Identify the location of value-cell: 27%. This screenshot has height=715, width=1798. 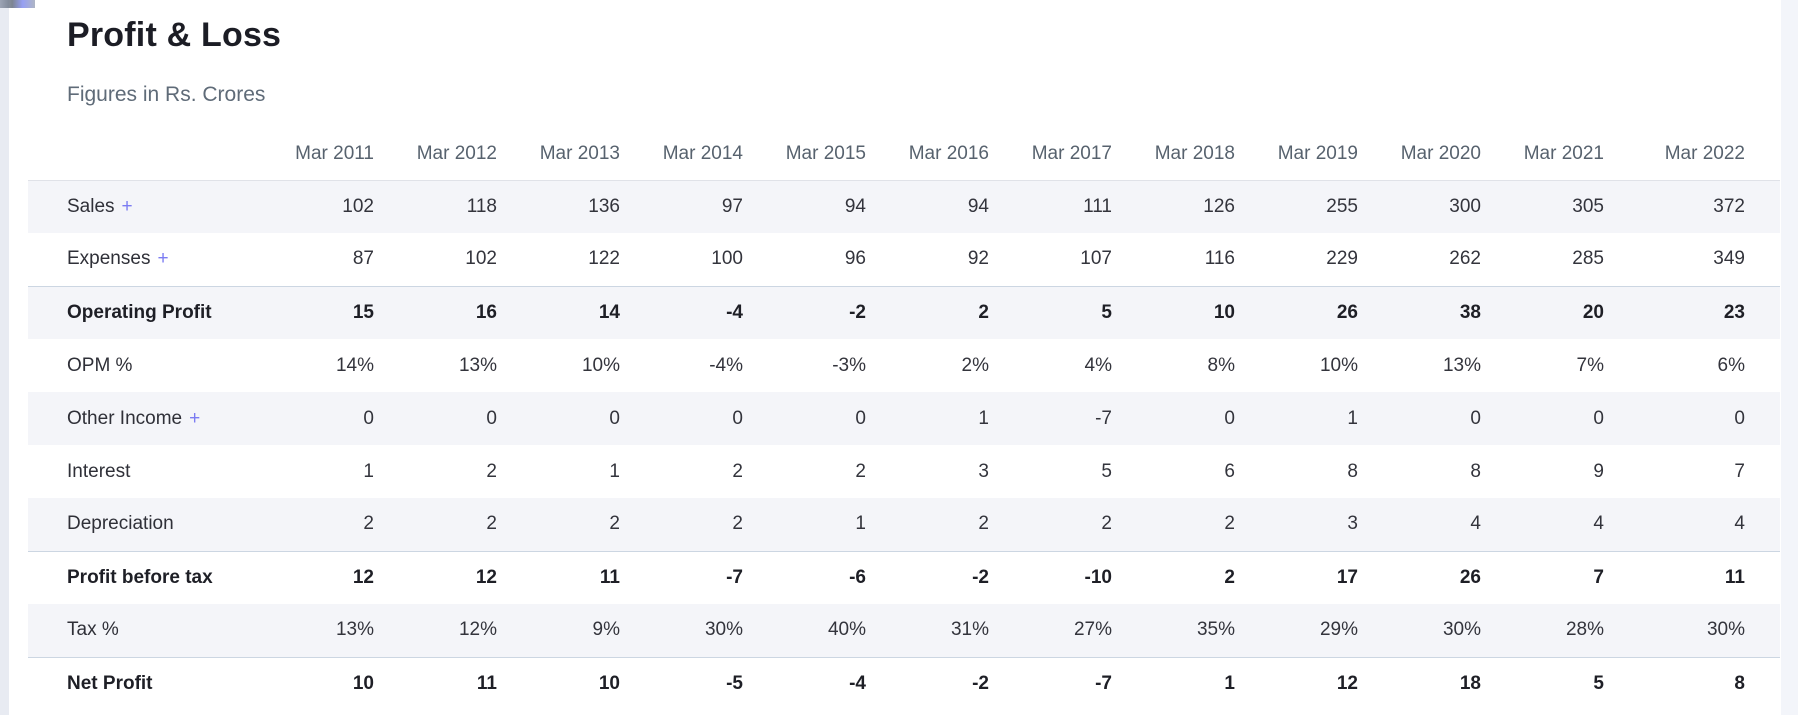
(1092, 630).